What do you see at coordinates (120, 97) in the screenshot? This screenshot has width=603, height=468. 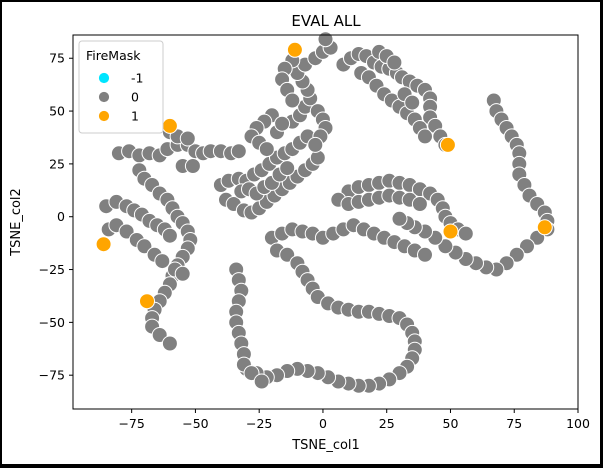 I see `legend-entries: -1 0 1` at bounding box center [120, 97].